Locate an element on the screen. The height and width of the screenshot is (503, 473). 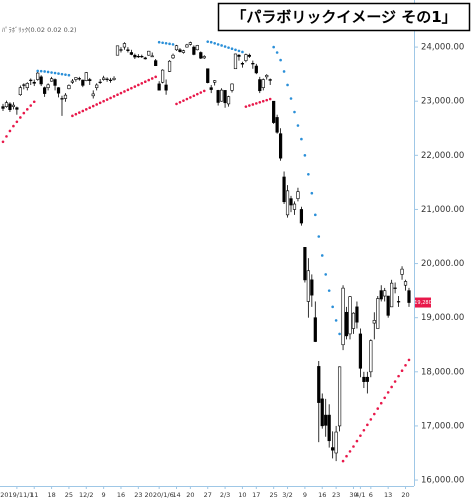
x-tick-label: 14 is located at coordinates (176, 495).